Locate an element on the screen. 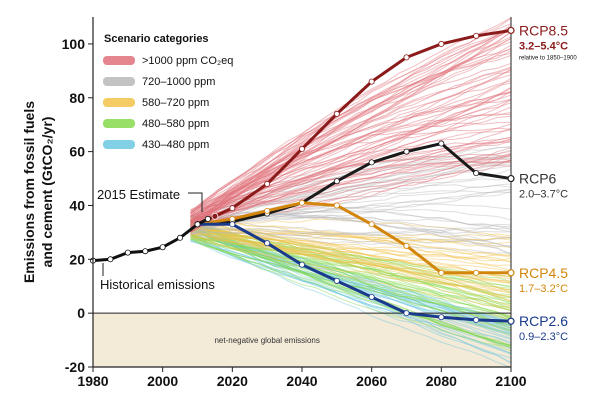  rcp-range: 1.7–3.2°C is located at coordinates (543, 289).